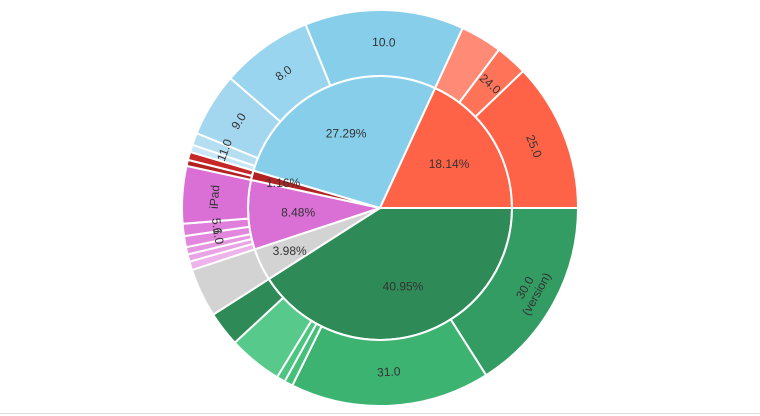 This screenshot has height=416, width=760. Describe the element at coordinates (298, 212) in the screenshot. I see `inner-label-violet: 8.48%` at that location.